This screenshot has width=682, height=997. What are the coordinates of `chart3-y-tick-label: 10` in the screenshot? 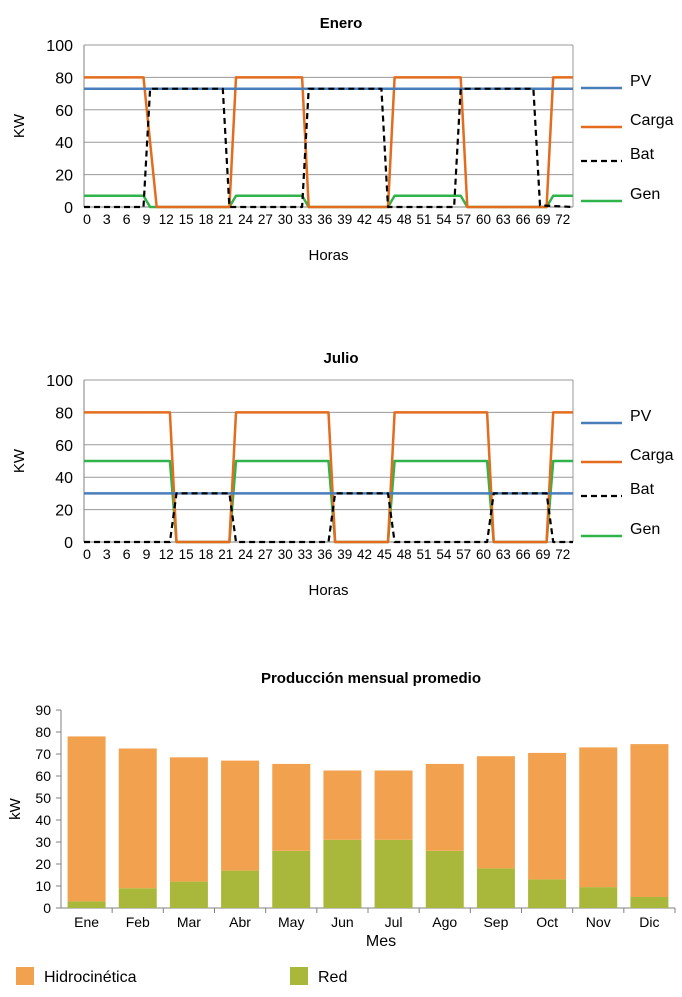 It's located at (43, 886).